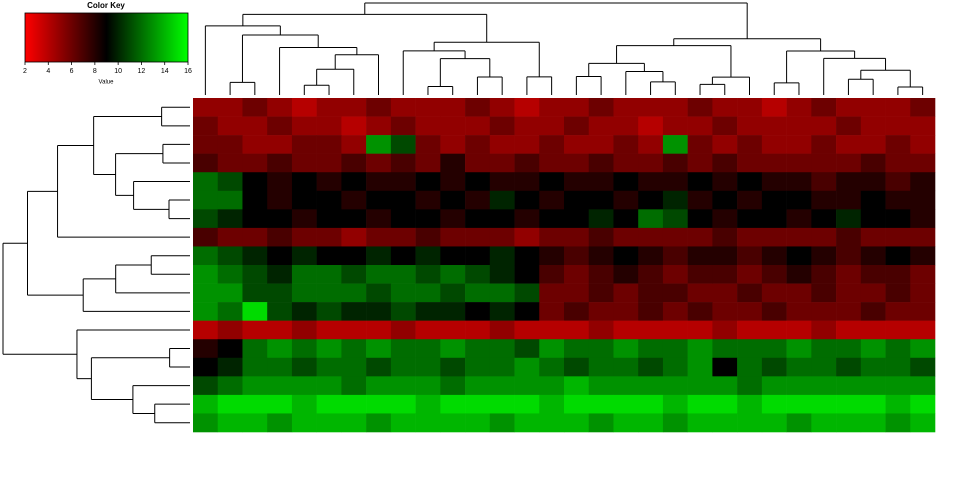 The width and height of the screenshot is (964, 492). I want to click on key-tick-label: 8, so click(95, 71).